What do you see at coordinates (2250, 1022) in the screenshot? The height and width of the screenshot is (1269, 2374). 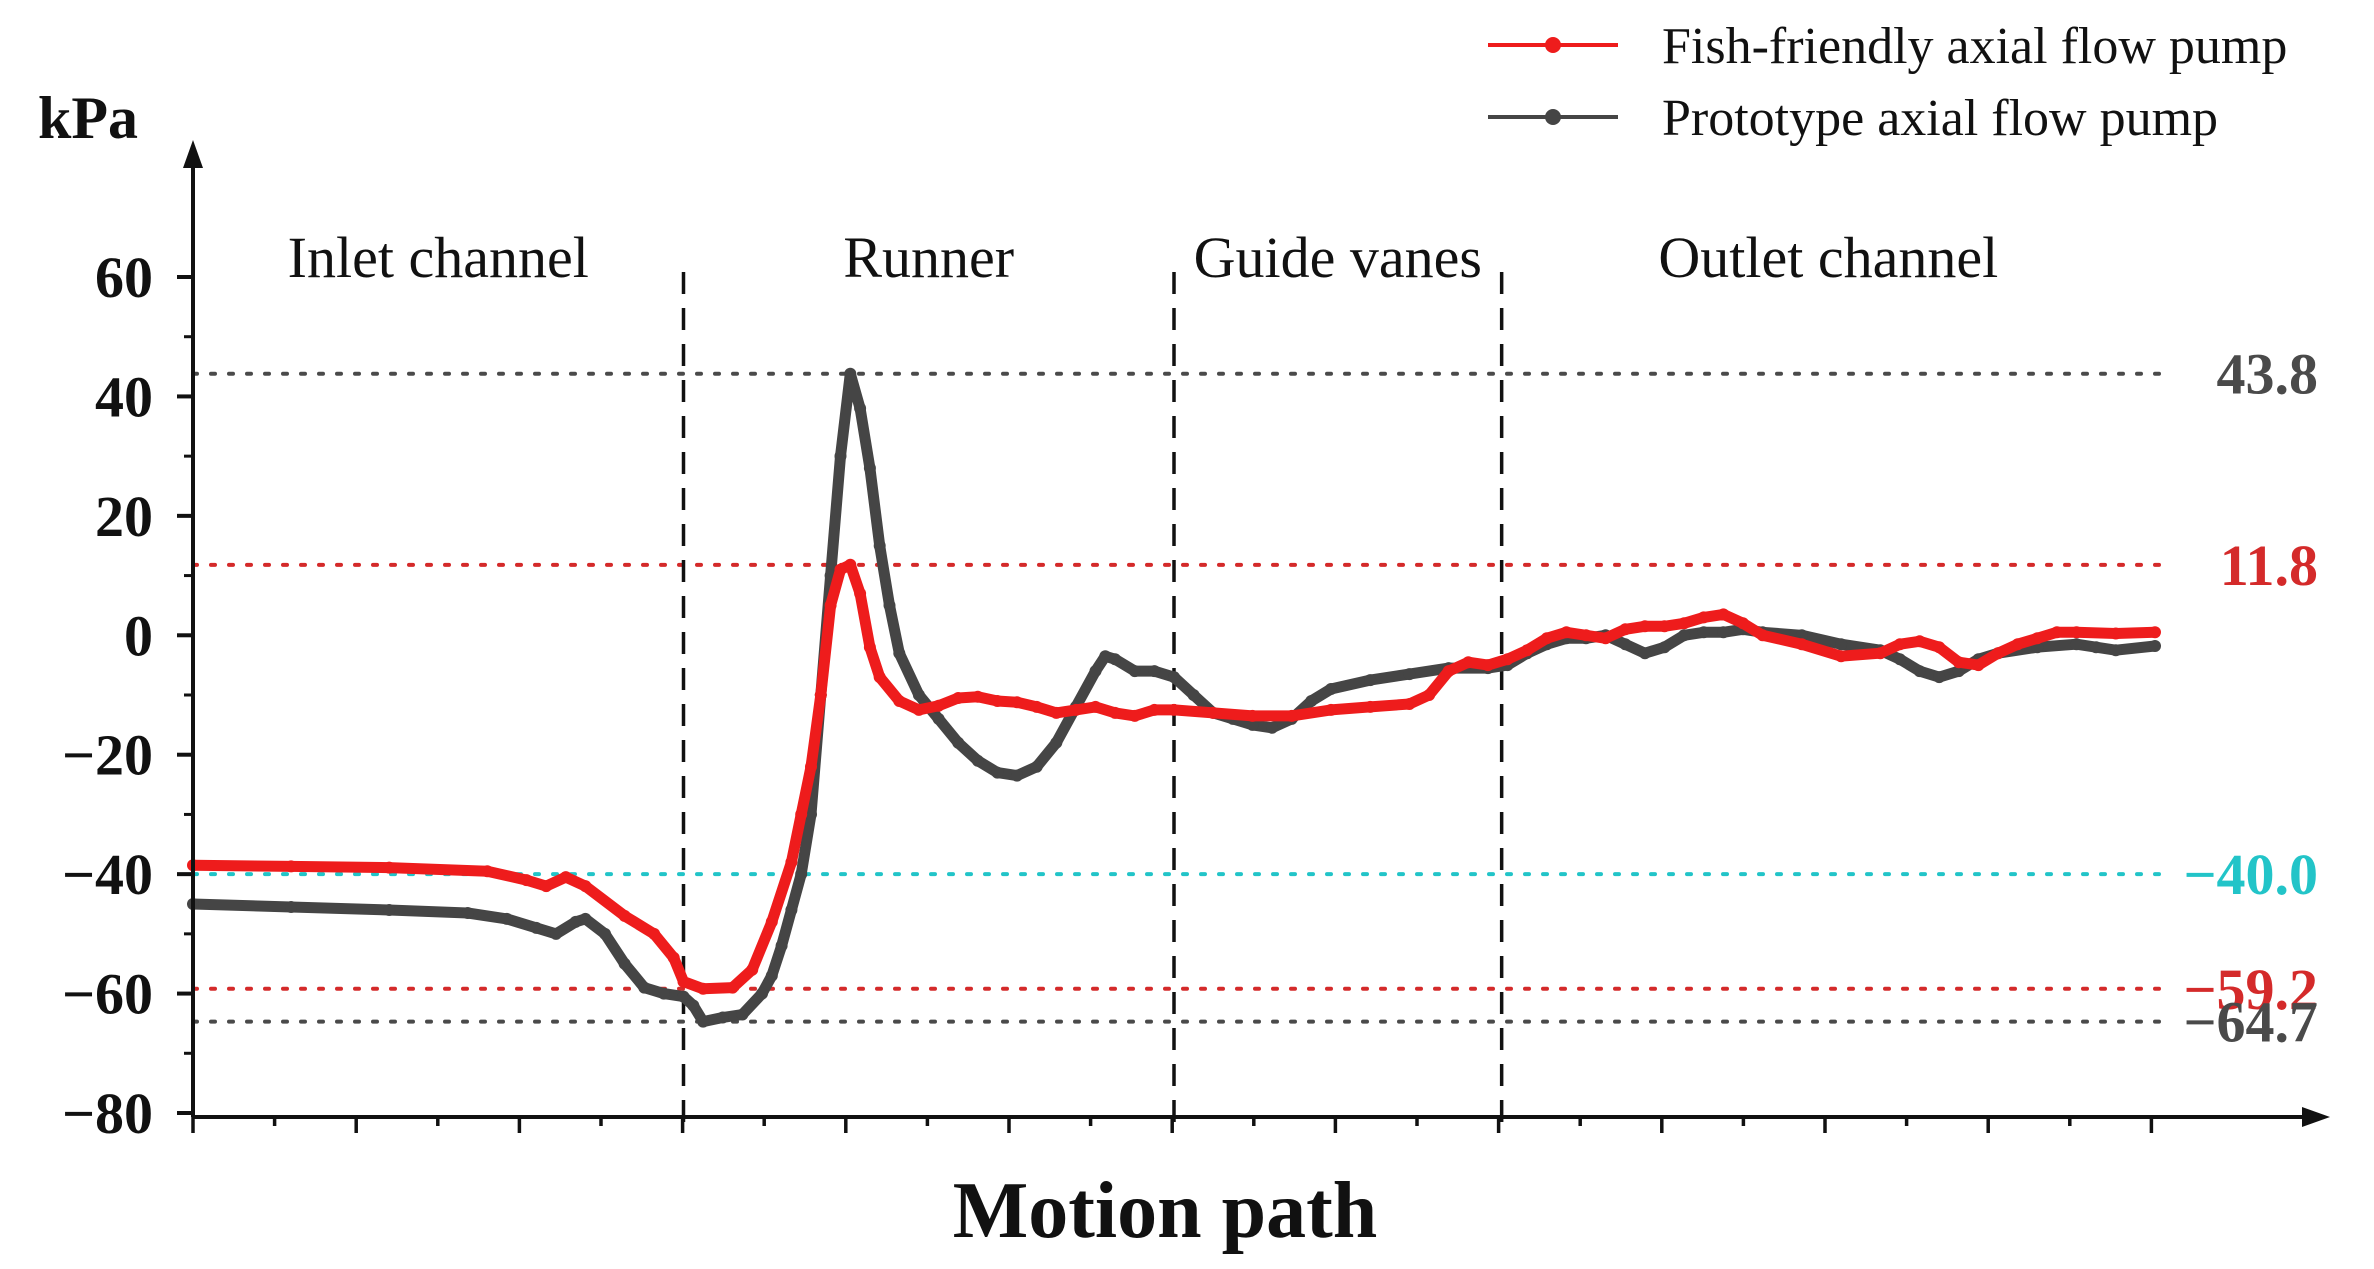 I see `reference-value-4: −64.7` at bounding box center [2250, 1022].